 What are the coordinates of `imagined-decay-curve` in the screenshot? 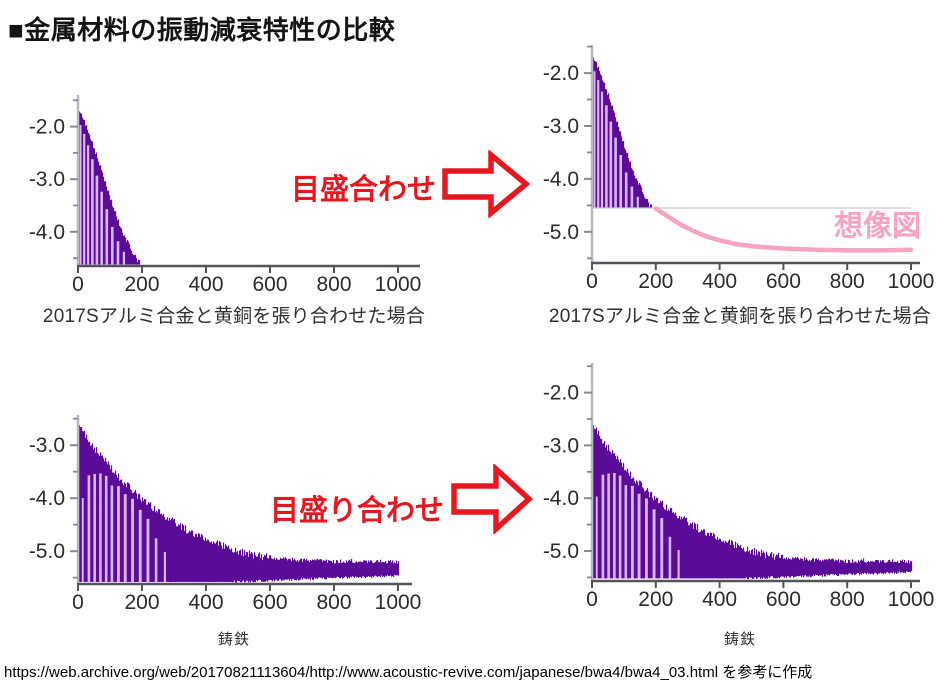 It's located at (783, 229).